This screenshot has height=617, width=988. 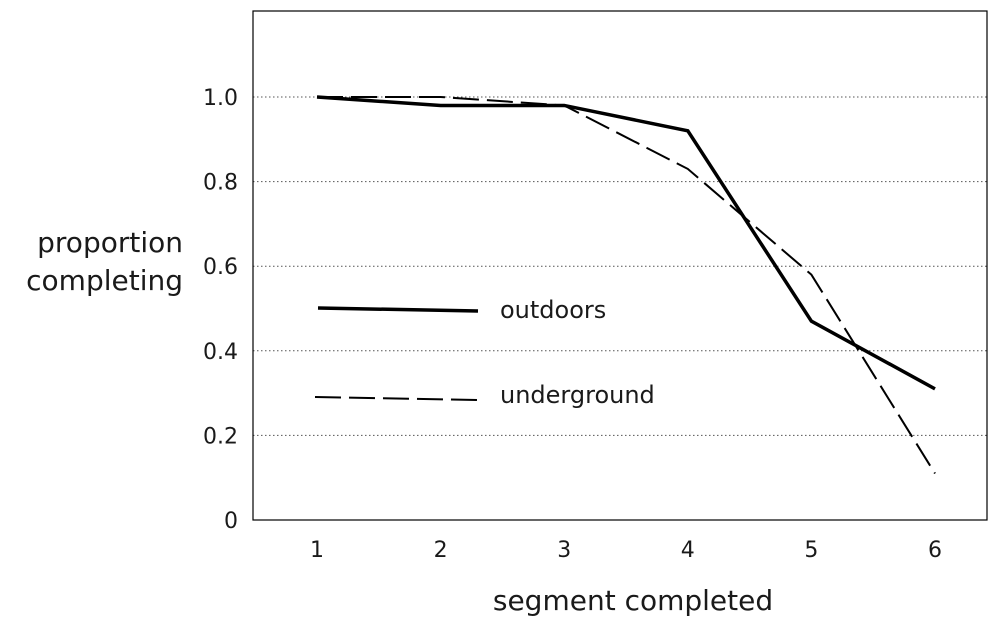 What do you see at coordinates (220, 98) in the screenshot?
I see `y-tick-label: 1.0` at bounding box center [220, 98].